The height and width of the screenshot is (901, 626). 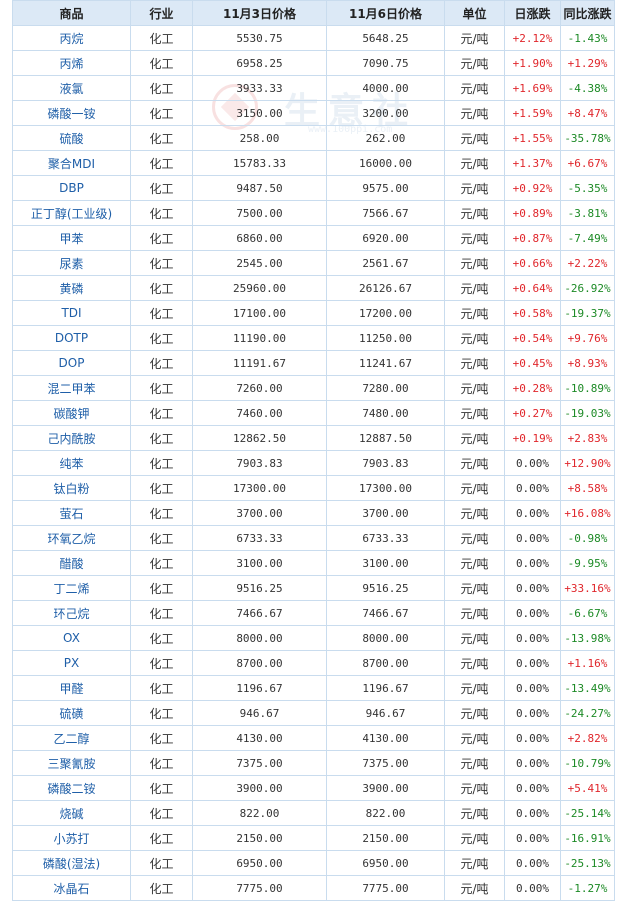 What do you see at coordinates (259, 463) in the screenshot?
I see `price-nov3-cell: 7903.83` at bounding box center [259, 463].